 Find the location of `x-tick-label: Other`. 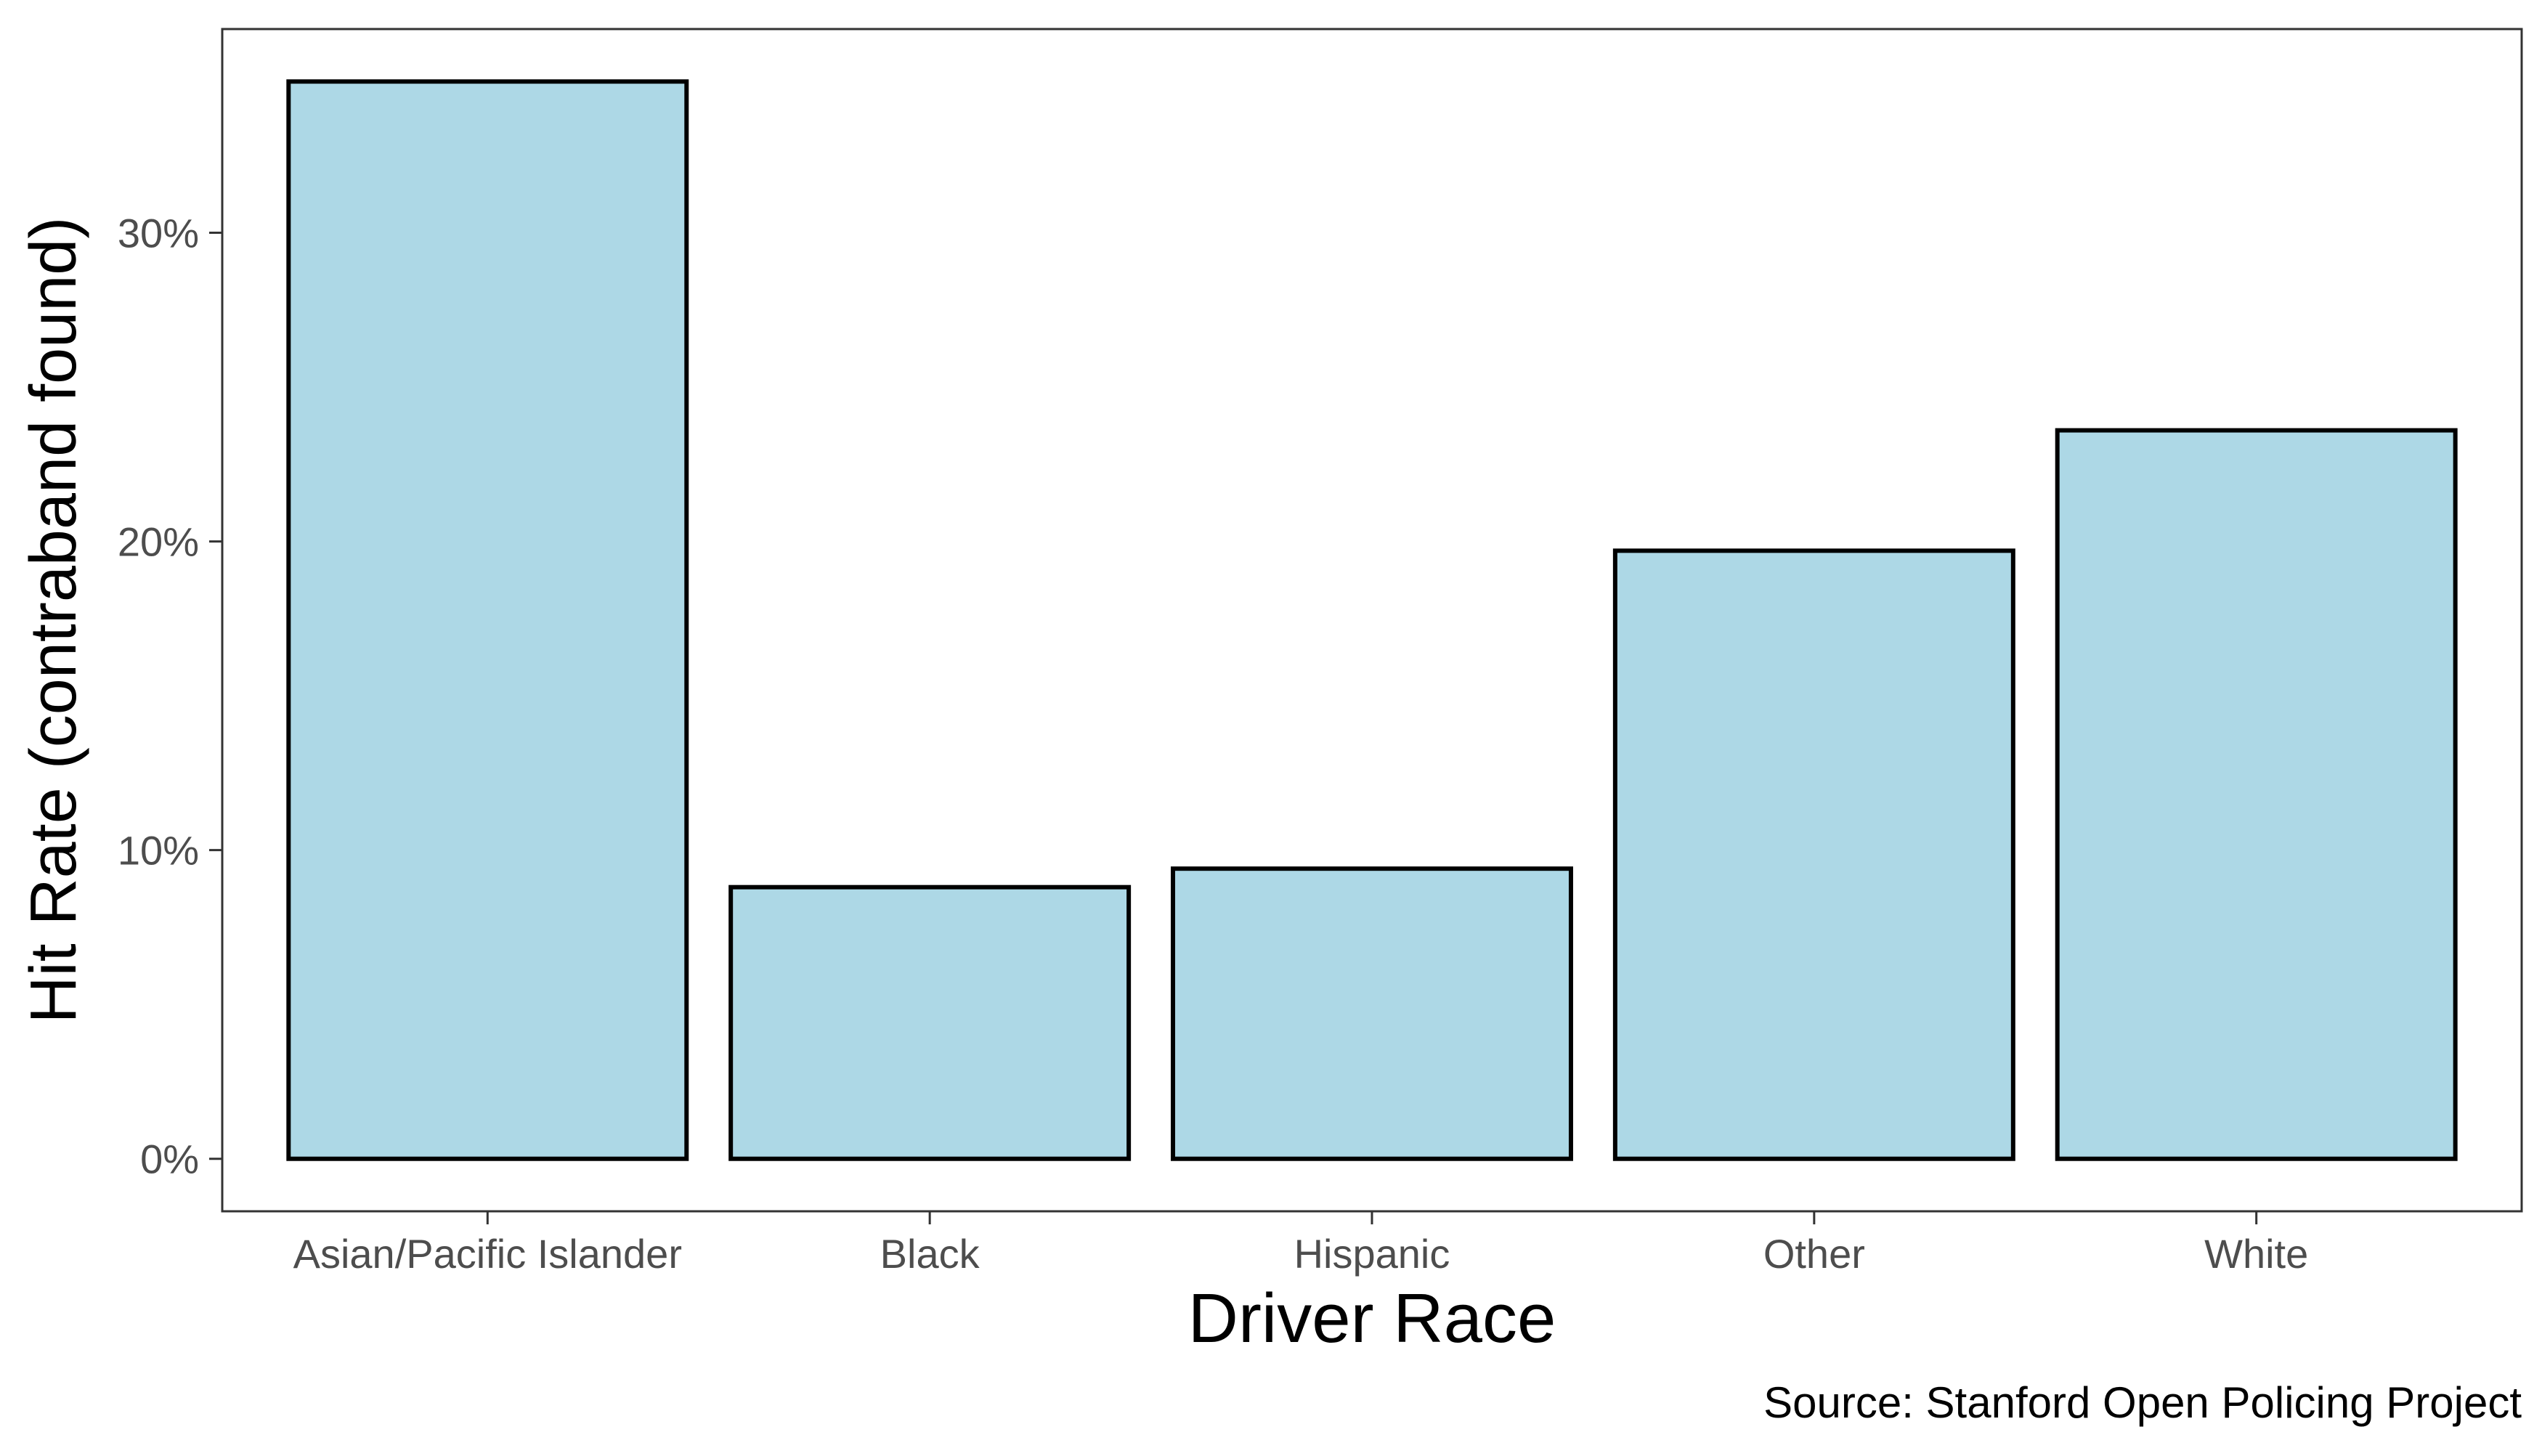

x-tick-label: Other is located at coordinates (1814, 1254).